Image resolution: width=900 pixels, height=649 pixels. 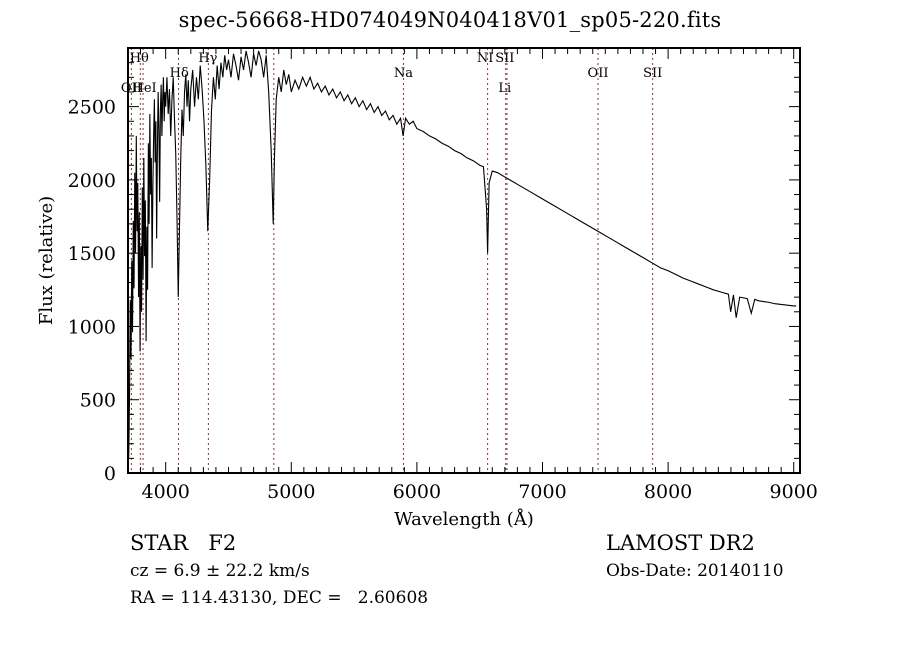 What do you see at coordinates (110, 474) in the screenshot?
I see `y-tick-label: 0` at bounding box center [110, 474].